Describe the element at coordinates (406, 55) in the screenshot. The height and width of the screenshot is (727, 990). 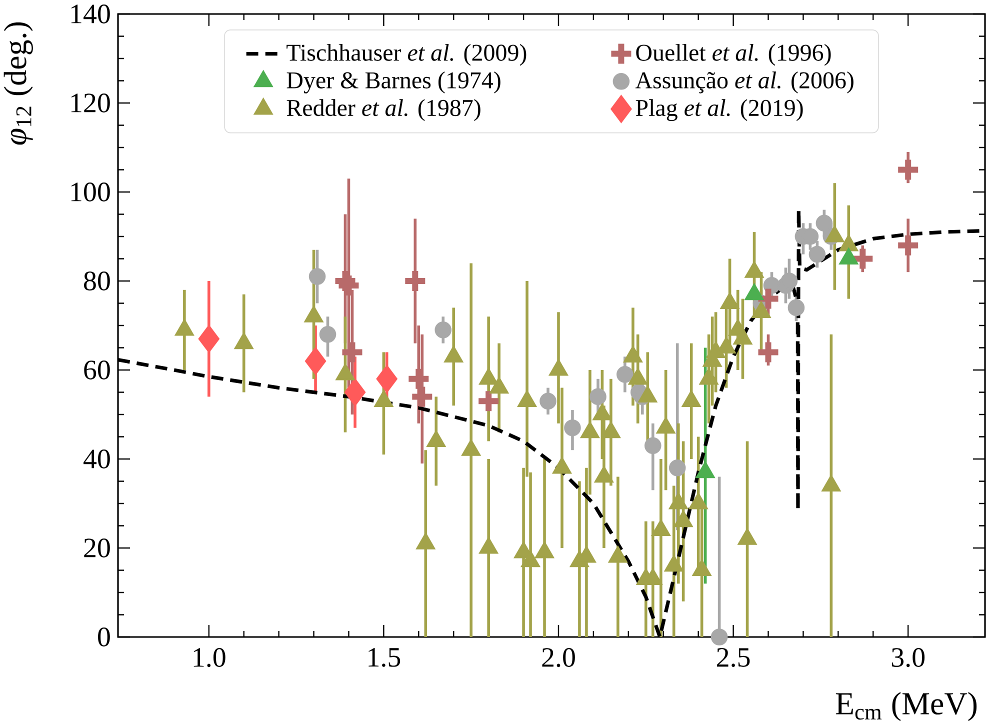
I see `legend-label: Tischhauser et al. (2009)` at that location.